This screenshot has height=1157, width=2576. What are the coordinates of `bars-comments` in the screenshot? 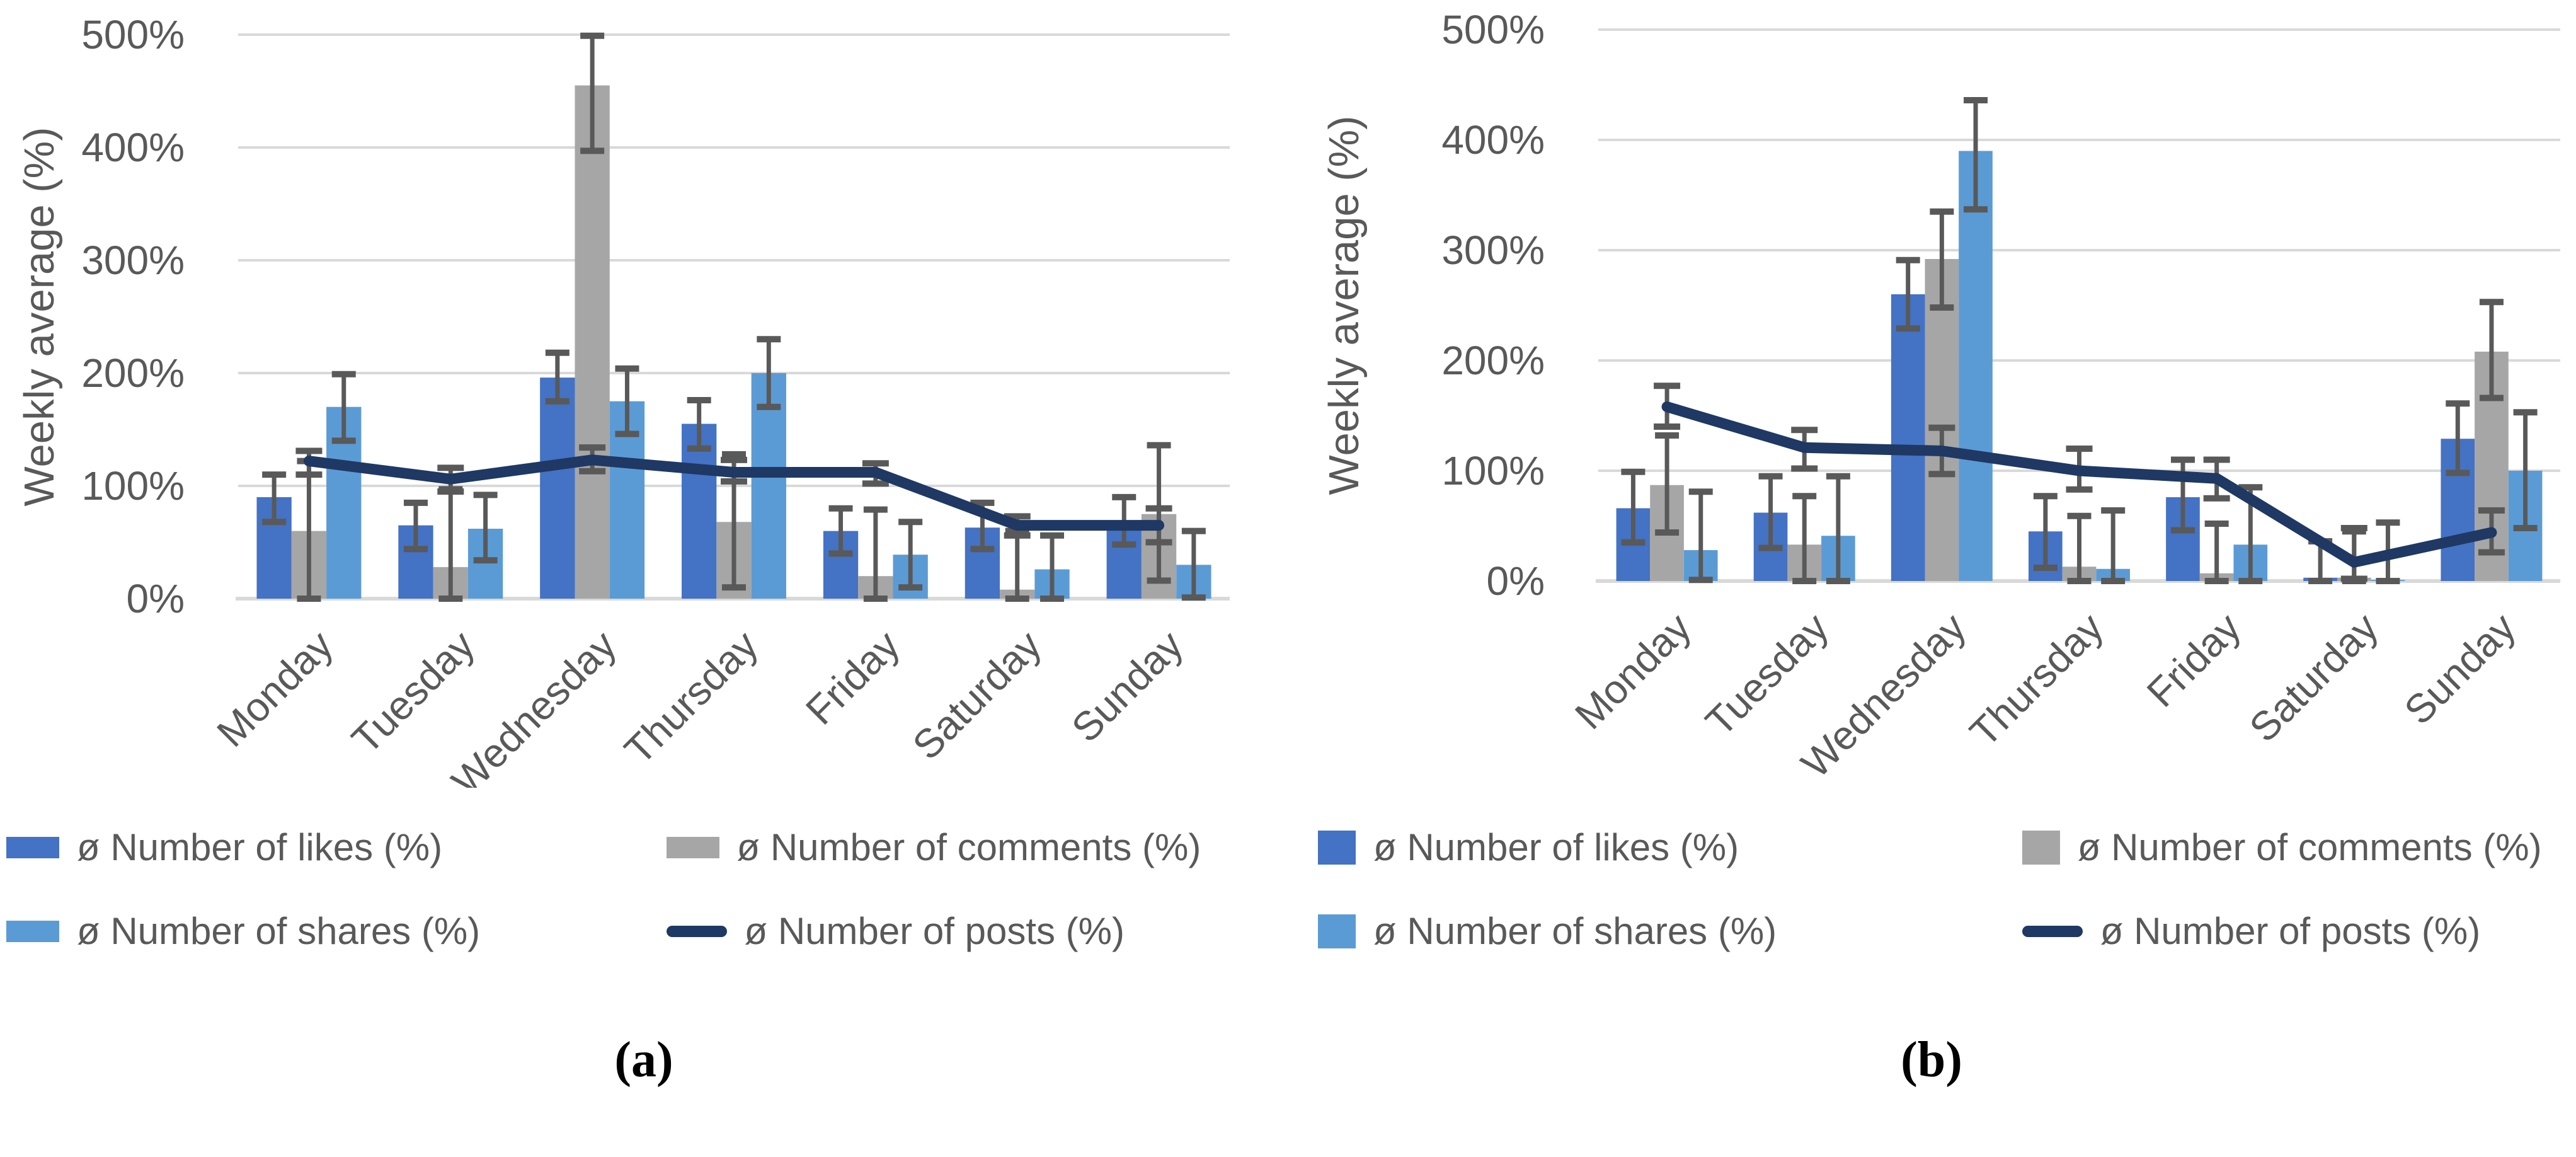 It's located at (2079, 420).